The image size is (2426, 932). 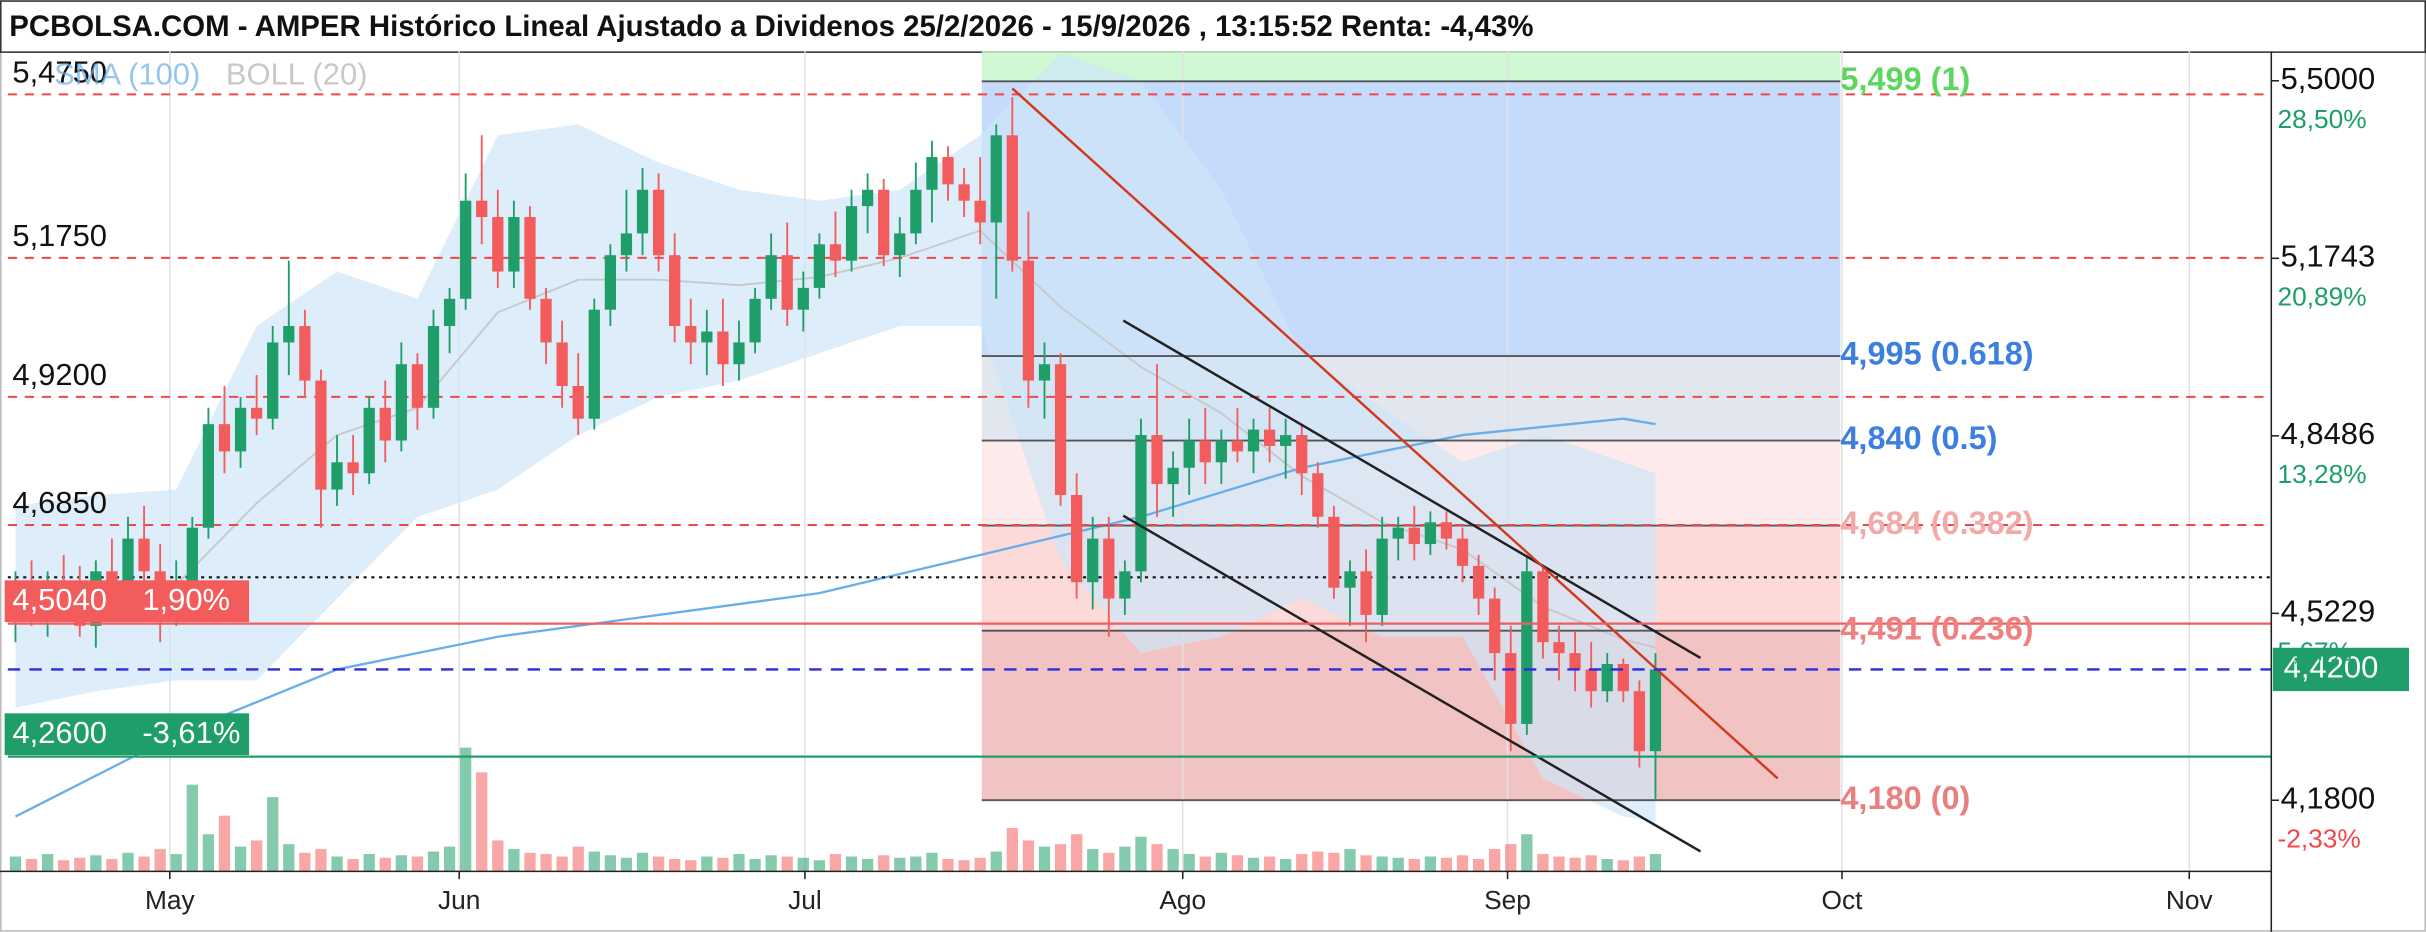 What do you see at coordinates (127, 73) in the screenshot?
I see `legend-sma: SMA (100)` at bounding box center [127, 73].